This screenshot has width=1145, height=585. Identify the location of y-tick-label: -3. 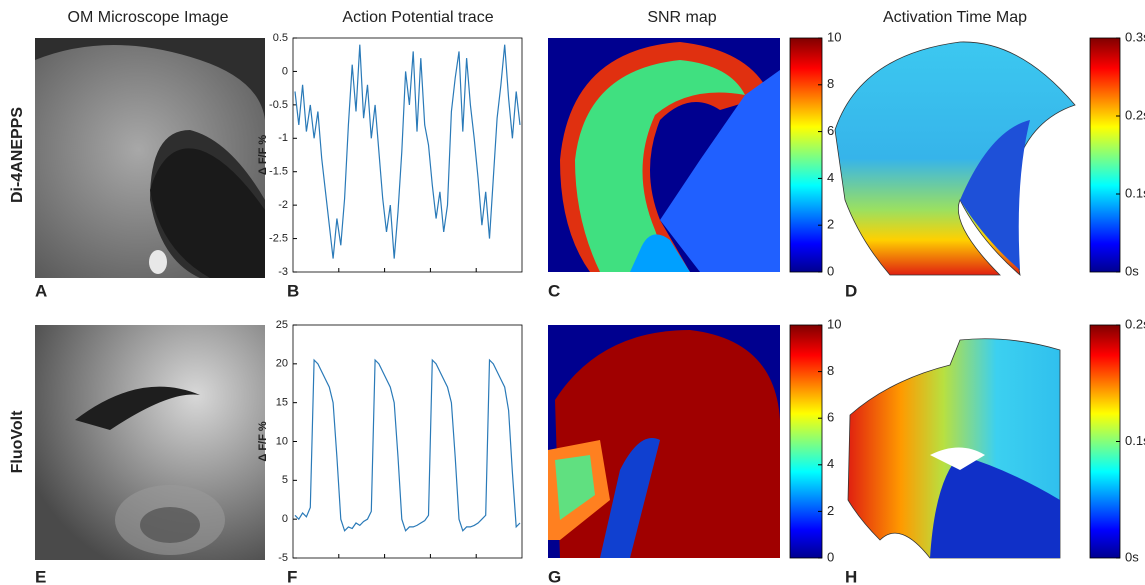
(283, 272).